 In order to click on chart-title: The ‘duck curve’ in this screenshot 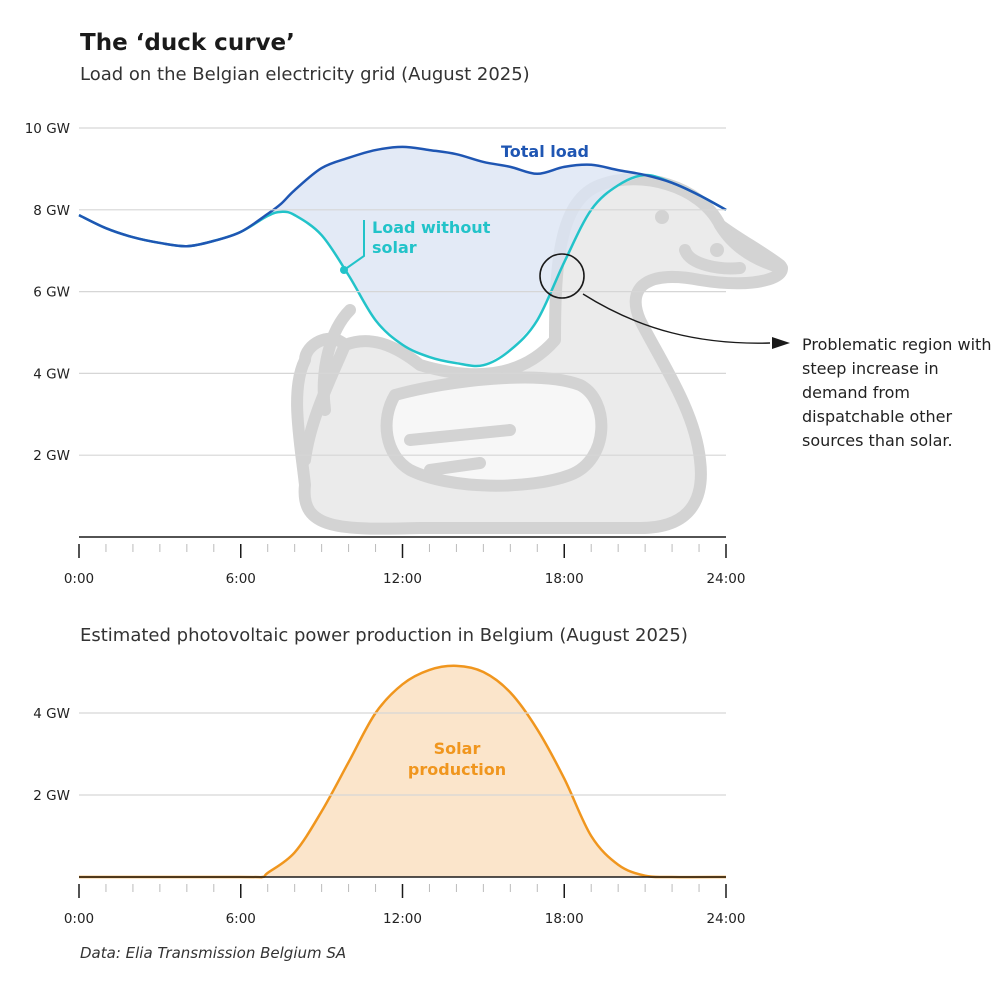, I will do `click(187, 43)`.